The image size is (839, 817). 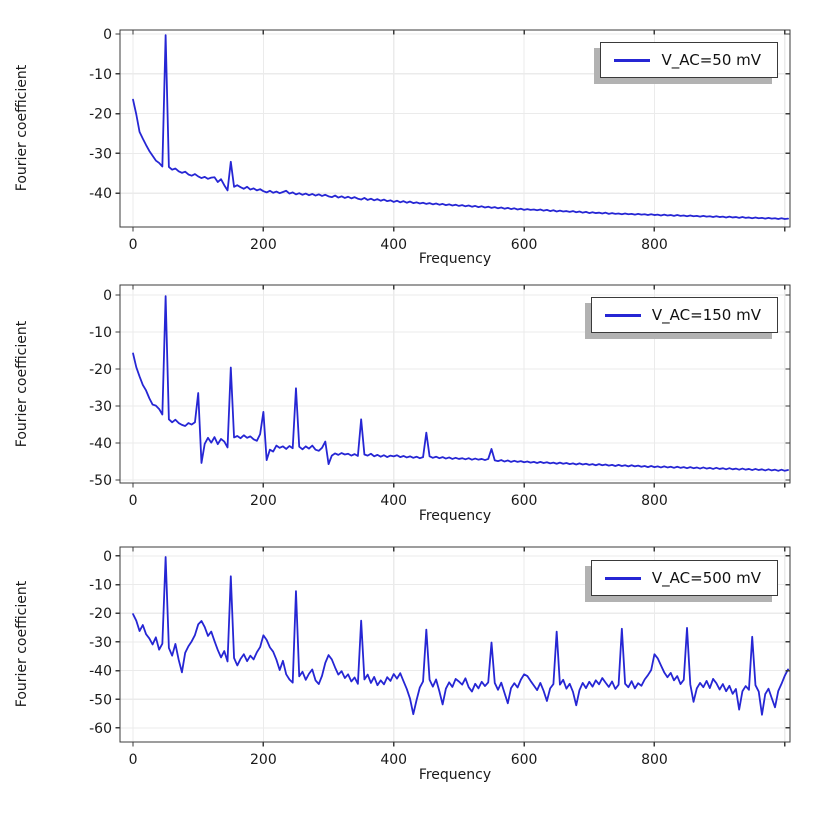 I want to click on legend-chart-1: V_AC=50 mV, so click(x=689, y=60).